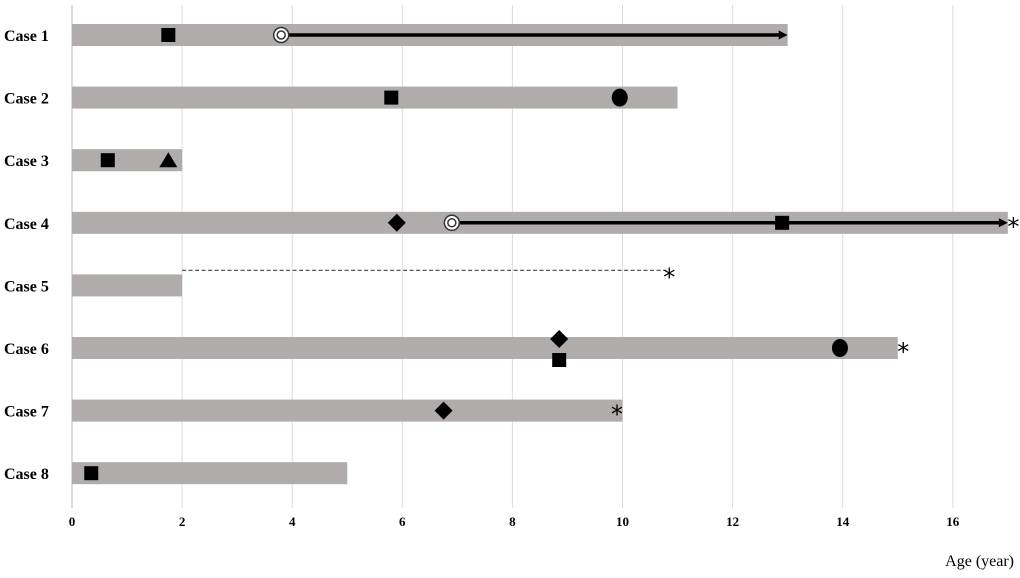 The width and height of the screenshot is (1020, 578). Describe the element at coordinates (843, 521) in the screenshot. I see `x-tick-label: 14` at that location.